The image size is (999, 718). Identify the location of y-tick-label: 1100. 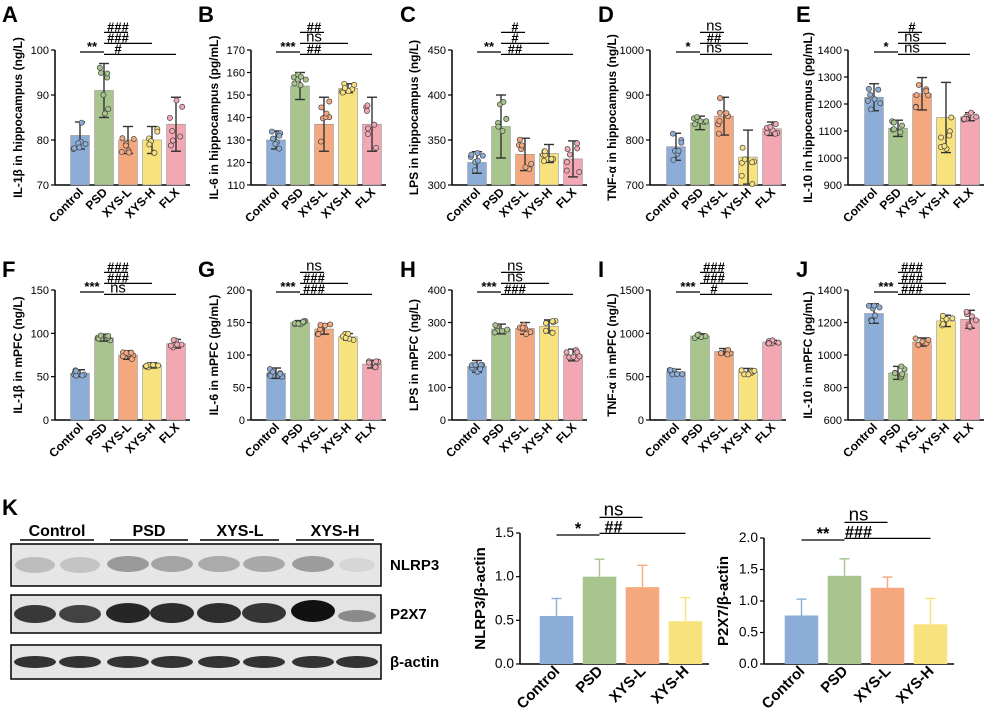
(830, 132).